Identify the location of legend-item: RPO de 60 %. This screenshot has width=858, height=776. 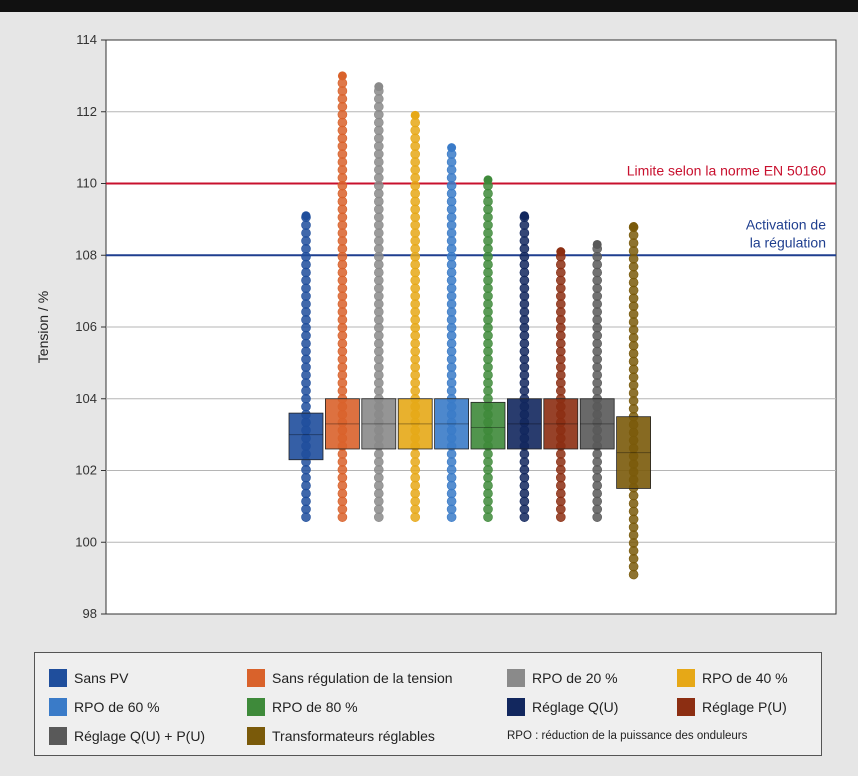
(104, 707).